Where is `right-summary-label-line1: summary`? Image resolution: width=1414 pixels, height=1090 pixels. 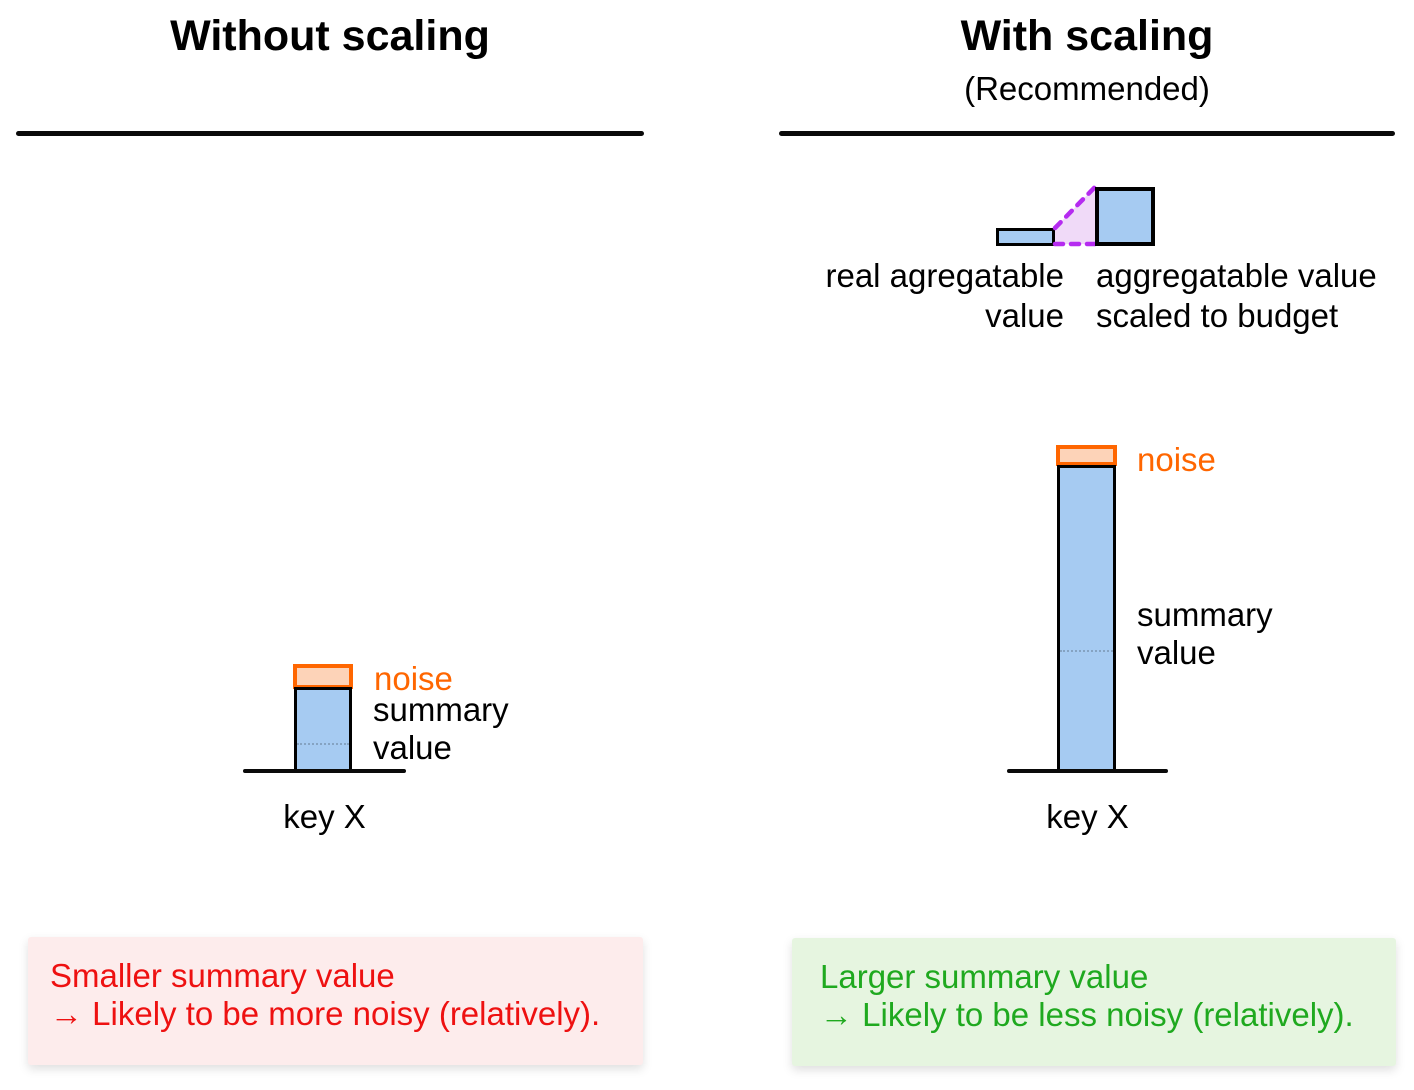
right-summary-label-line1: summary is located at coordinates (1205, 614).